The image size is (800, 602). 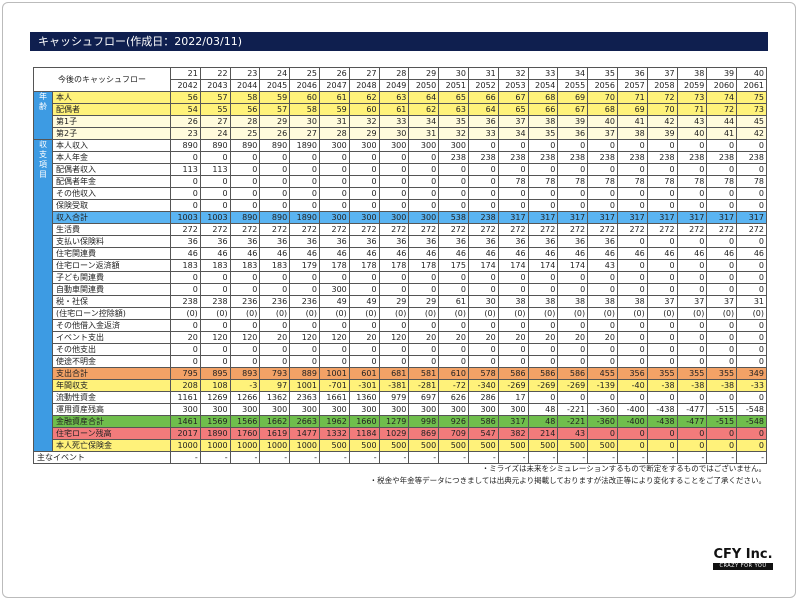 What do you see at coordinates (215, 85) in the screenshot?
I see `year-header-cell: 2043` at bounding box center [215, 85].